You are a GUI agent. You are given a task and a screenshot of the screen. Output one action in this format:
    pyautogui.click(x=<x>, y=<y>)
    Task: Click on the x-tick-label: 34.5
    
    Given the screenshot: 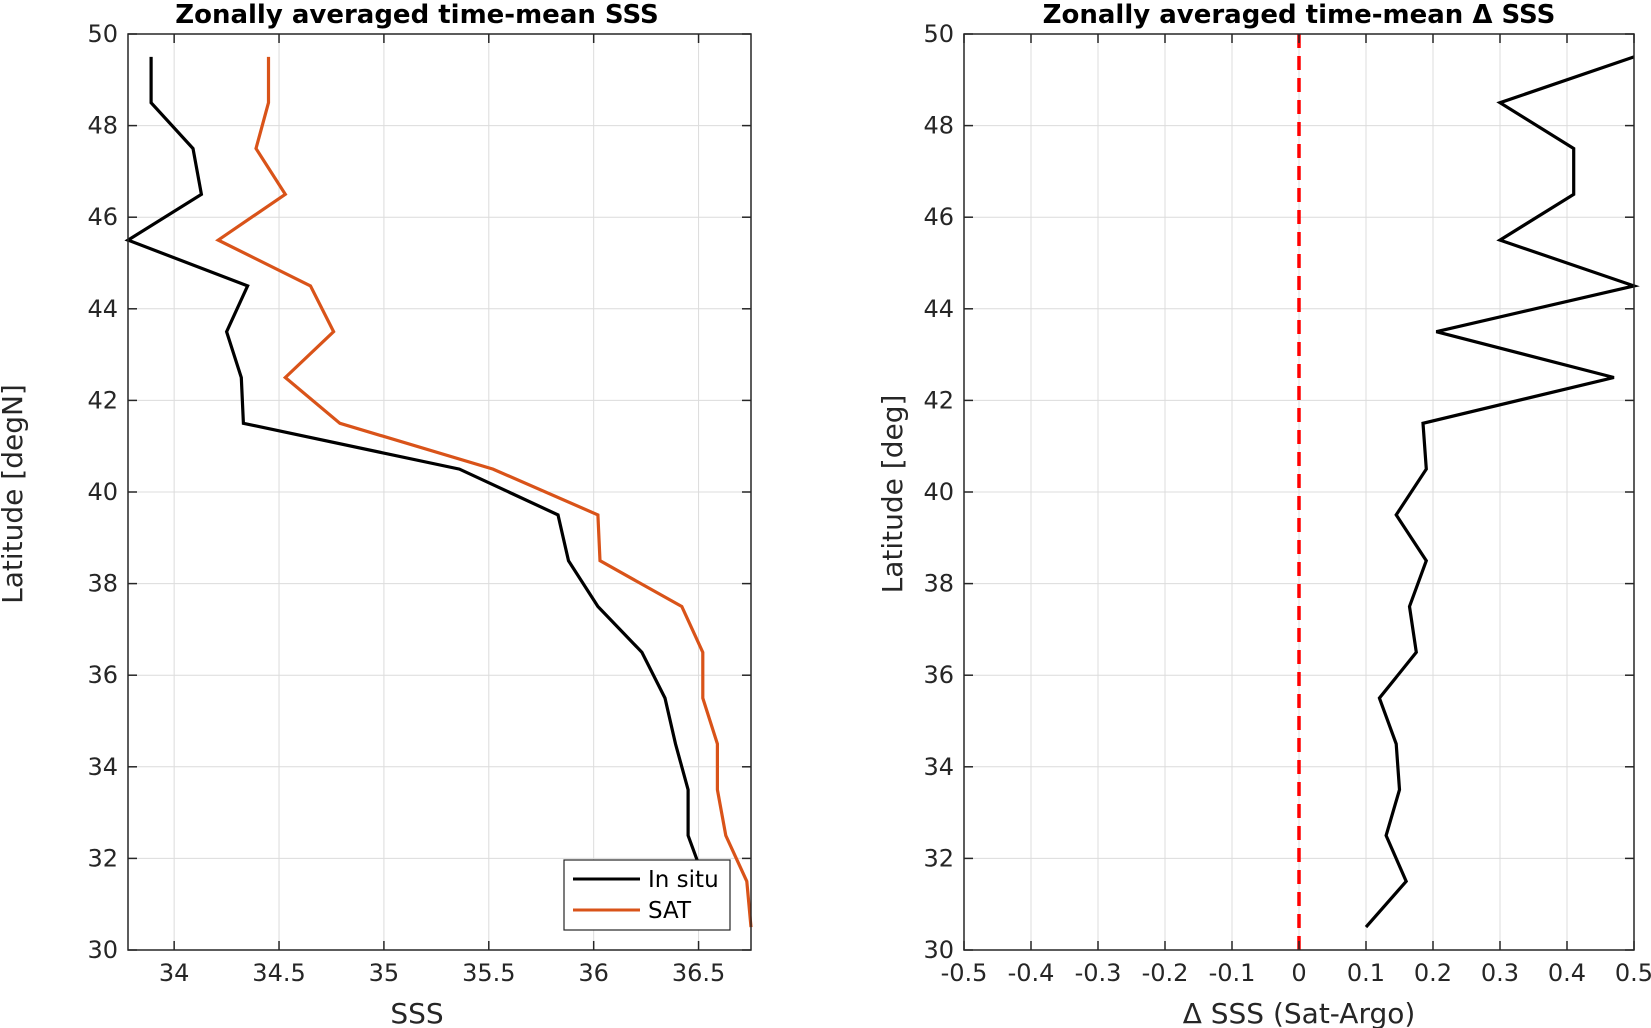 What is the action you would take?
    pyautogui.click(x=278, y=973)
    